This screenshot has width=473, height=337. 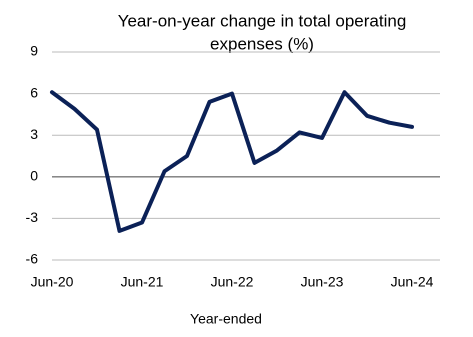 What do you see at coordinates (142, 282) in the screenshot?
I see `x-tick-label: Jun-21` at bounding box center [142, 282].